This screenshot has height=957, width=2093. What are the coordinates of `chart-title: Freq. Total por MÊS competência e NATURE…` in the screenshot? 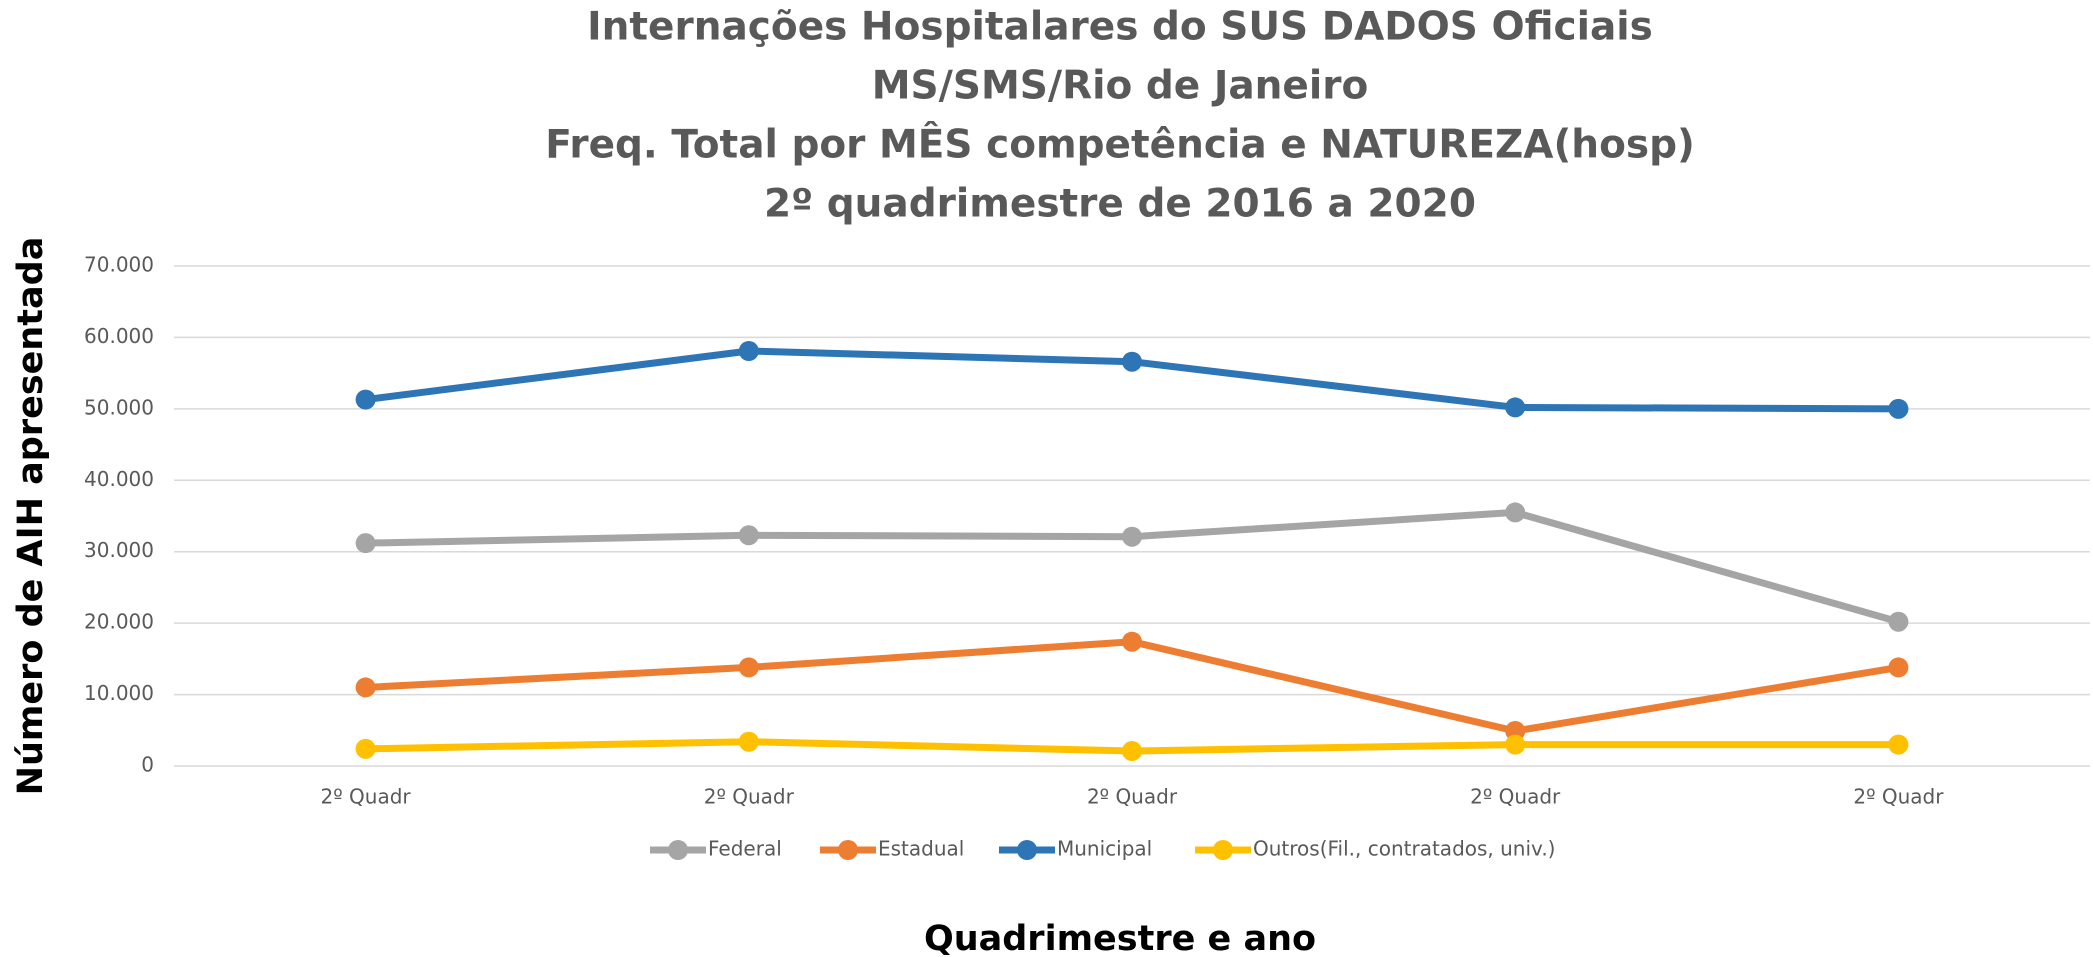 It's located at (1120, 144).